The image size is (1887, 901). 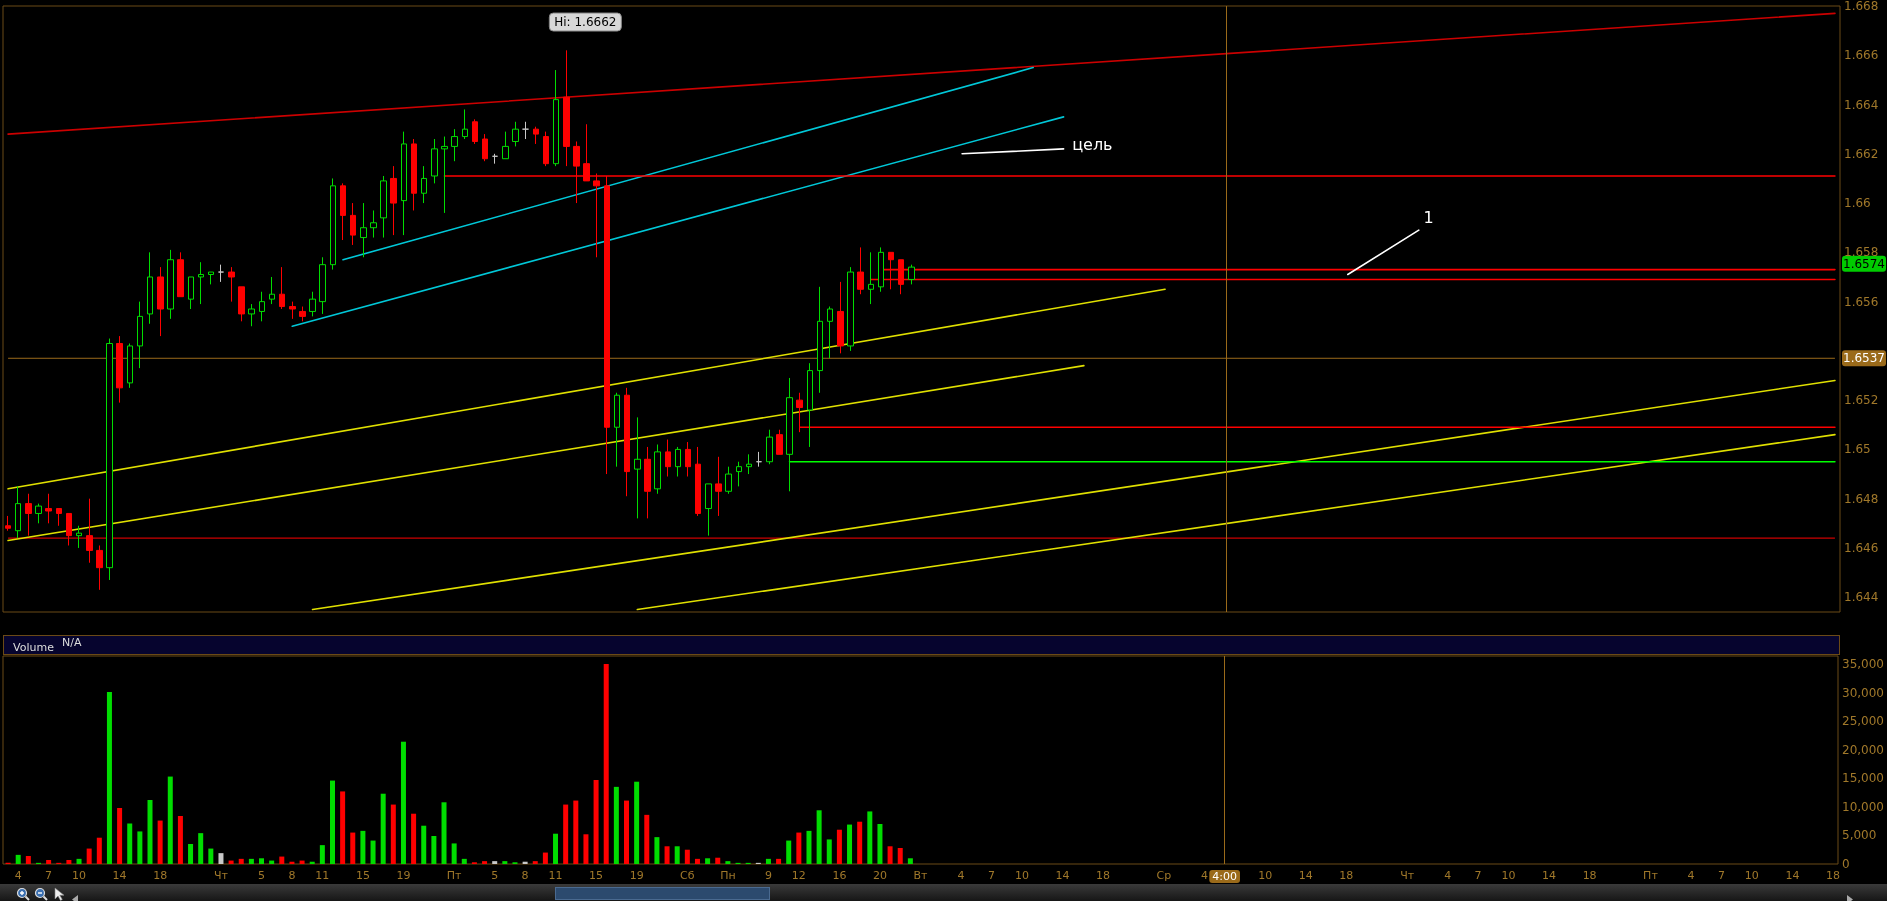 What do you see at coordinates (1407, 875) in the screenshot?
I see `x-tick-label: Чт` at bounding box center [1407, 875].